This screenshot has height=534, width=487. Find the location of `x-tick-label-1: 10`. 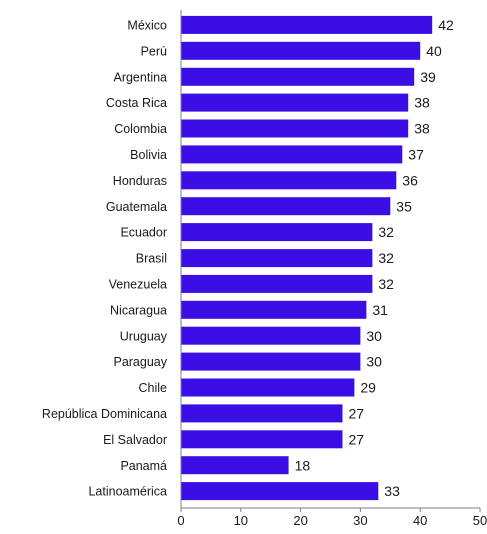

x-tick-label-1: 10 is located at coordinates (241, 520).